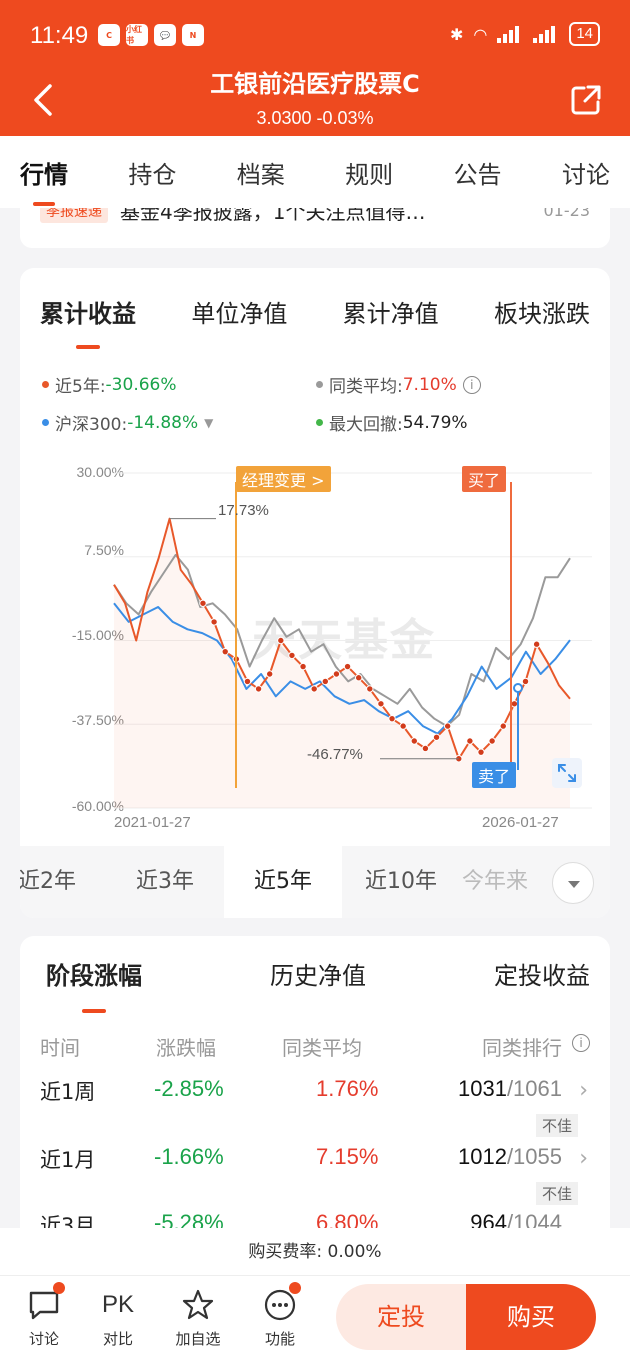 This screenshot has width=630, height=1360. I want to click on legend-drawdown: 最大回撤: 54.79%, so click(392, 422).